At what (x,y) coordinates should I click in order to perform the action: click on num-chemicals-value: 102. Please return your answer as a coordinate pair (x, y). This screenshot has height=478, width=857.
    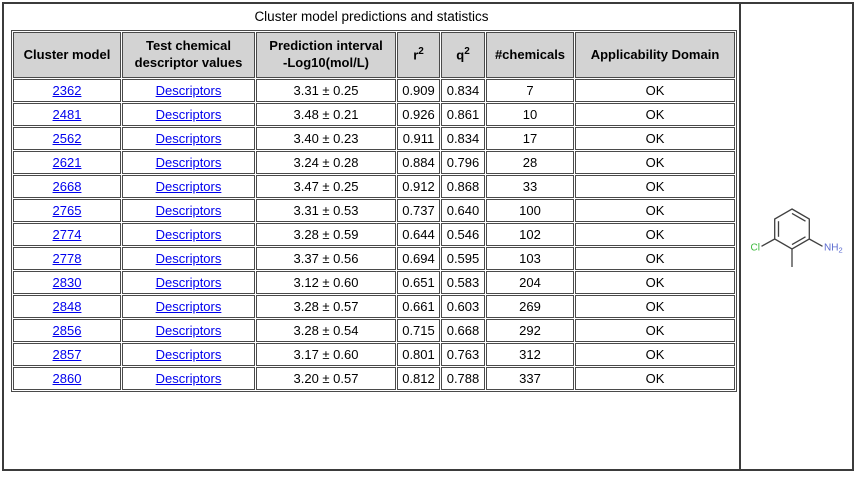
    Looking at the image, I should click on (530, 234).